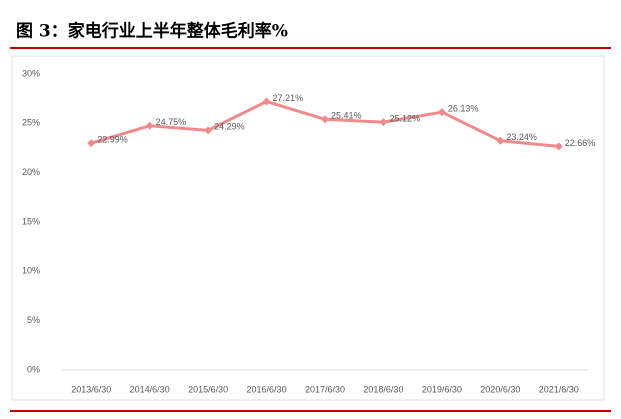  I want to click on x-tick-label: 2017/6/30, so click(325, 389).